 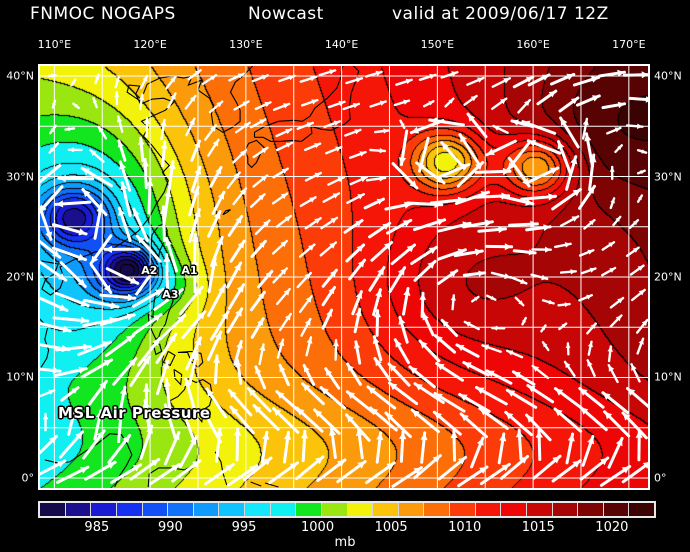 What do you see at coordinates (668, 377) in the screenshot?
I see `lat-tick-right-10: 10°N` at bounding box center [668, 377].